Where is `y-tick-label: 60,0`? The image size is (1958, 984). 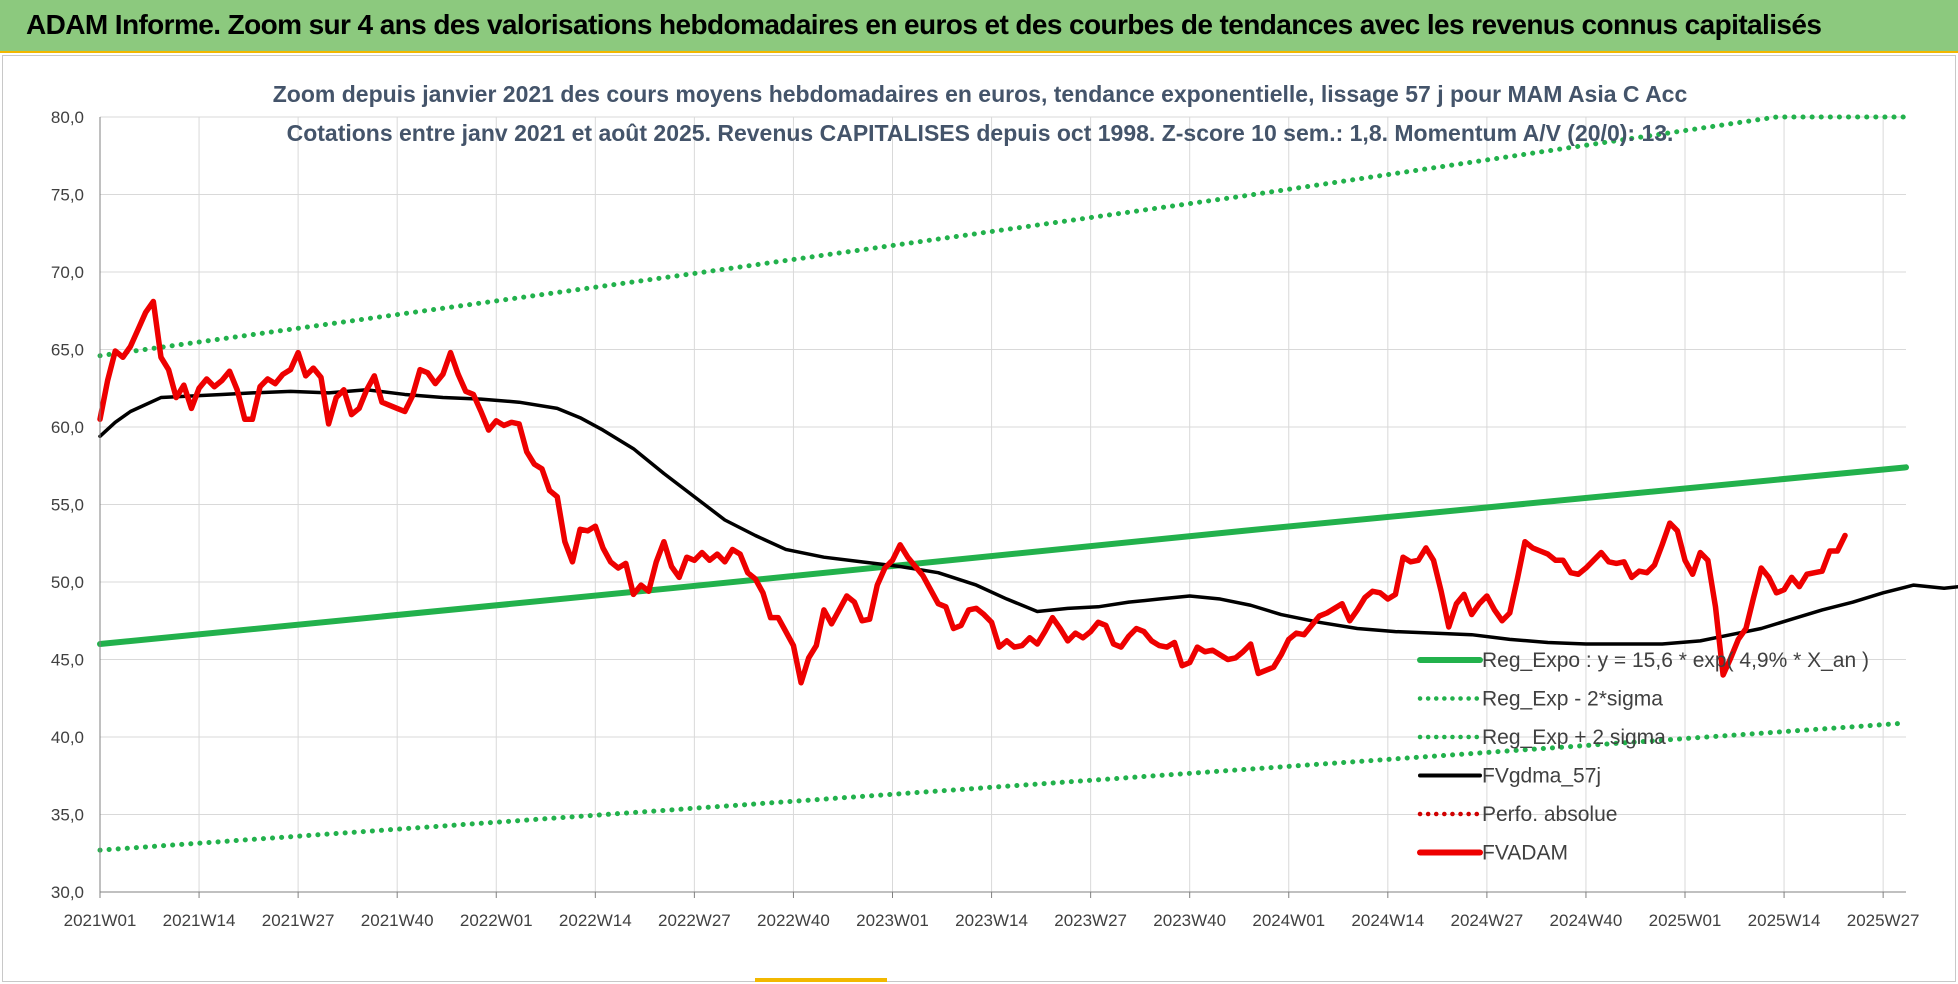
y-tick-label: 60,0 is located at coordinates (67, 427).